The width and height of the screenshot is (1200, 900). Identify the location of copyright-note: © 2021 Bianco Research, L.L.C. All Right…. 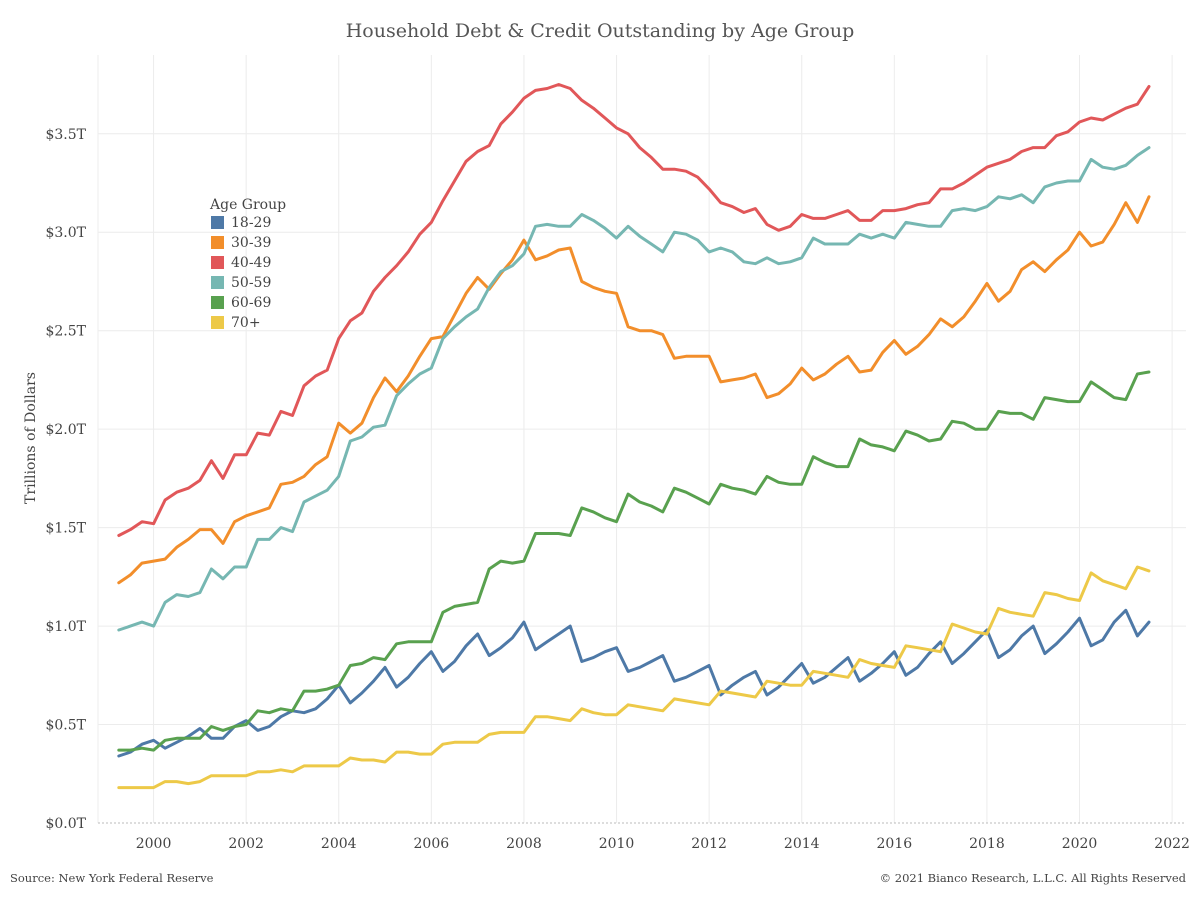
(1033, 878).